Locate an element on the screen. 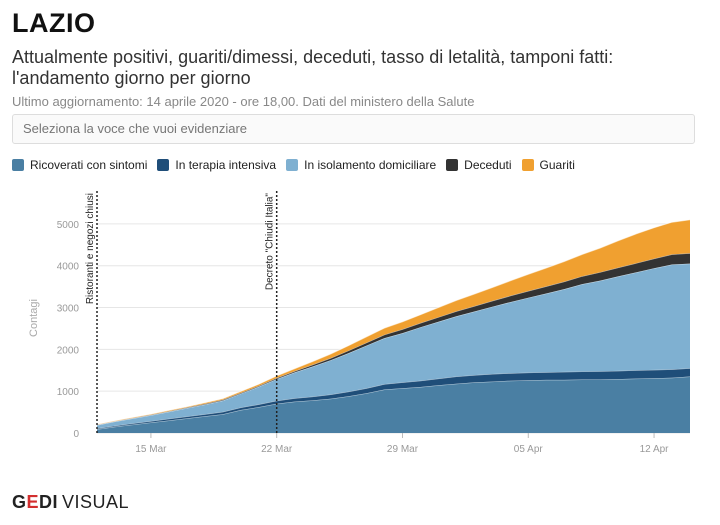 This screenshot has width=720, height=525. legend-item-isolamento: In isolamento domiciliare is located at coordinates (361, 165).